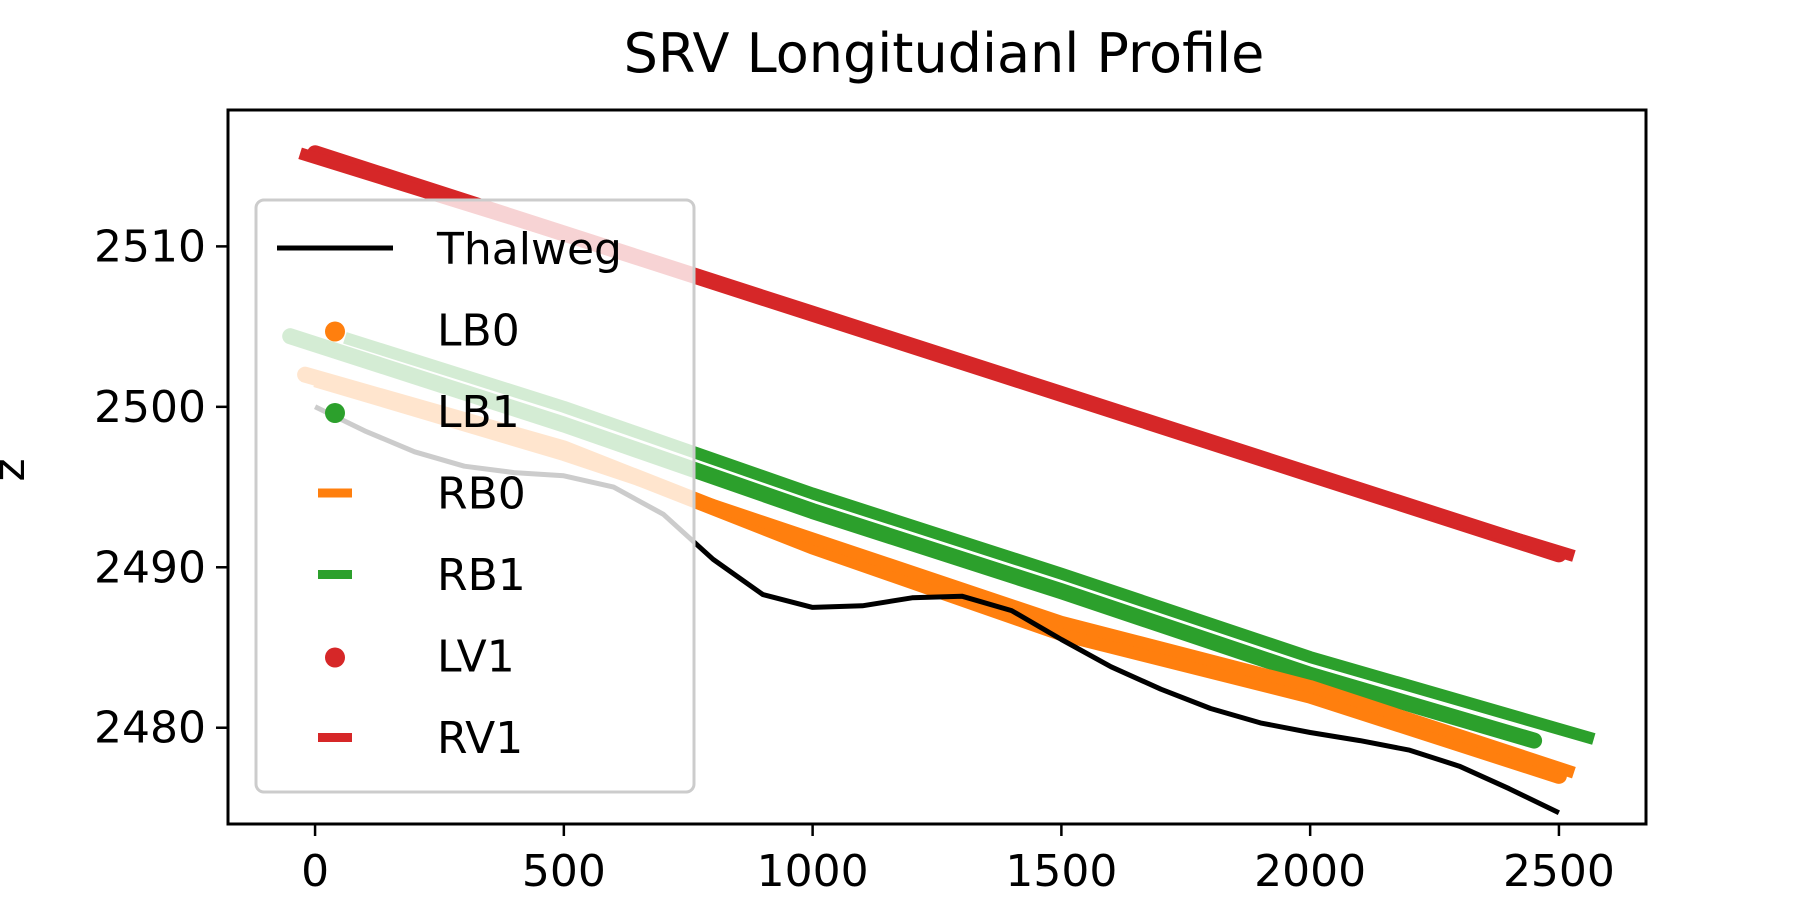  Describe the element at coordinates (150, 567) in the screenshot. I see `y-tick-label: 2490` at that location.